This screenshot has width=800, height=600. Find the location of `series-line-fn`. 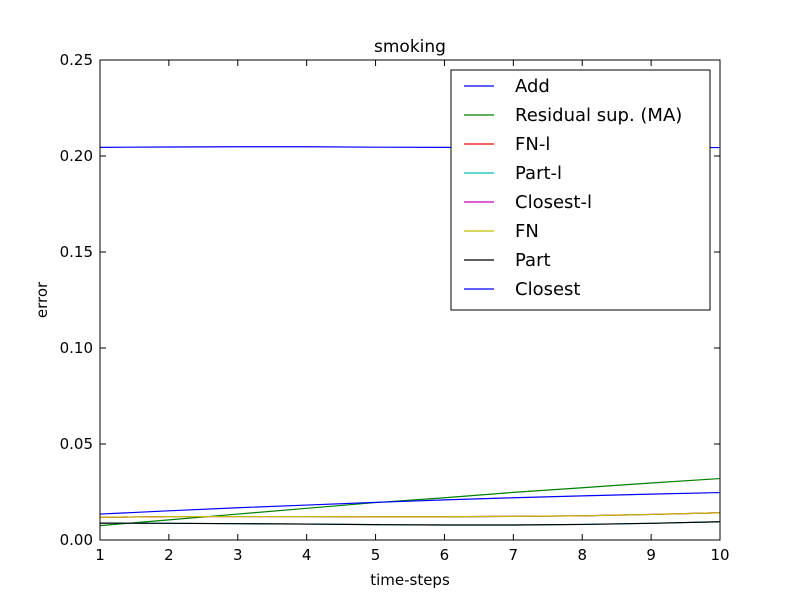

series-line-fn is located at coordinates (410, 515).